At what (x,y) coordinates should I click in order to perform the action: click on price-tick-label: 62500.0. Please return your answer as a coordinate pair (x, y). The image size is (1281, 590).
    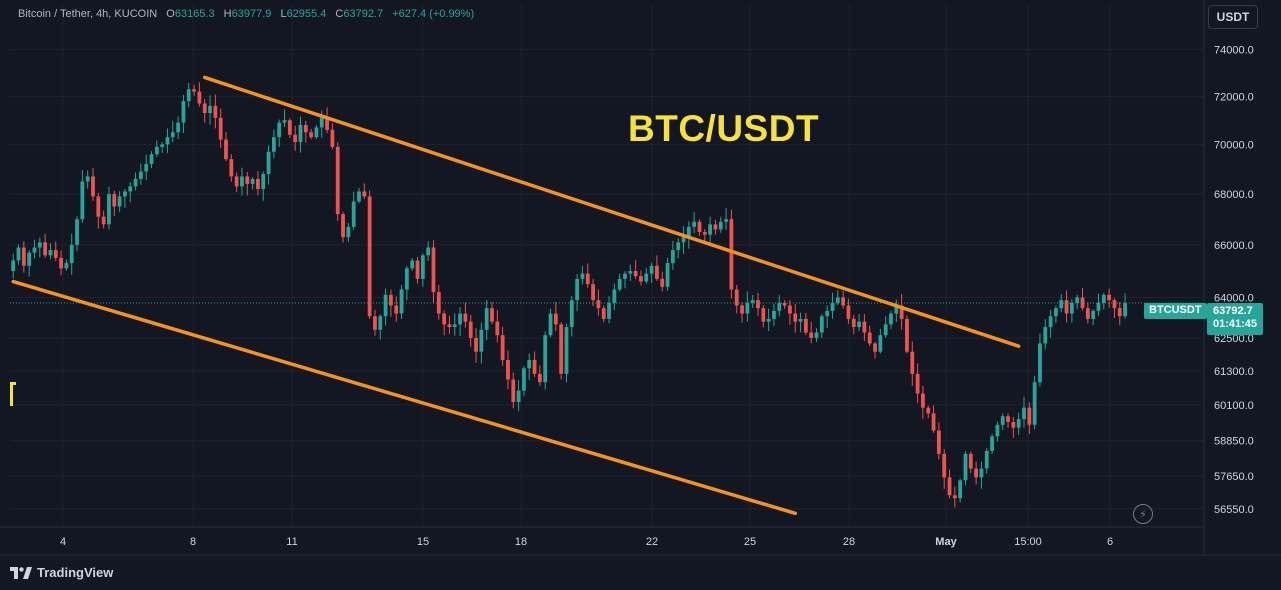
    Looking at the image, I should click on (1234, 339).